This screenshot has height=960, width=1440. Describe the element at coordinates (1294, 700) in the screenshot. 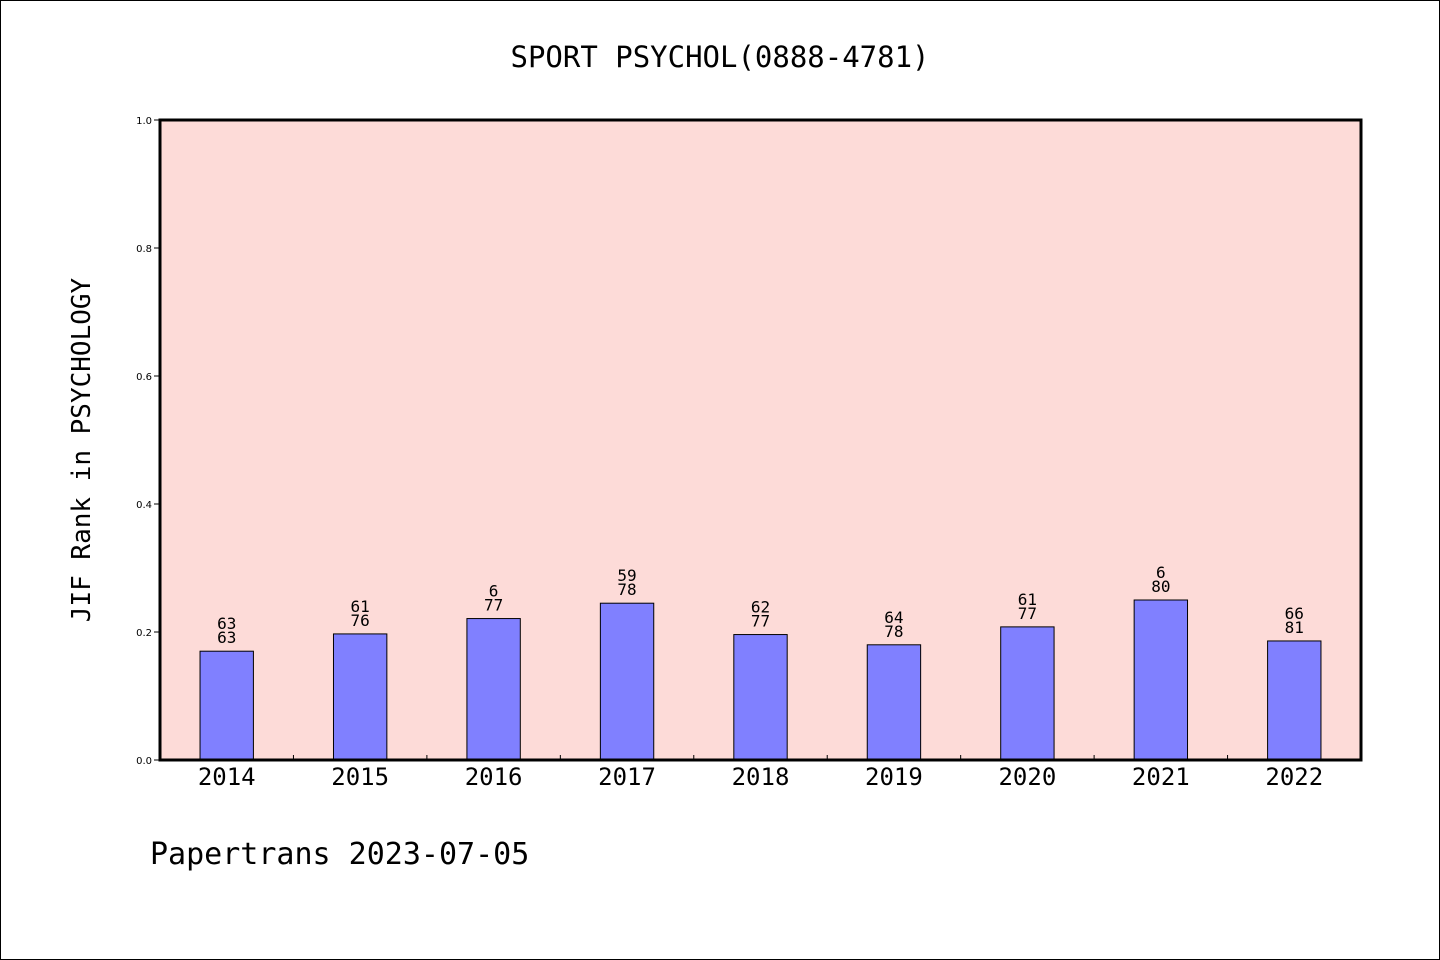

I see `bar-2022` at that location.